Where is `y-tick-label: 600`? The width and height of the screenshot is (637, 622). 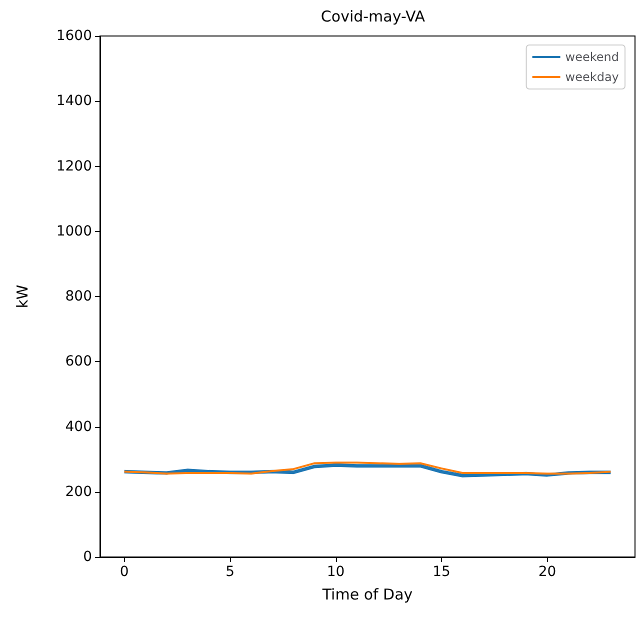
y-tick-label: 600 is located at coordinates (78, 362).